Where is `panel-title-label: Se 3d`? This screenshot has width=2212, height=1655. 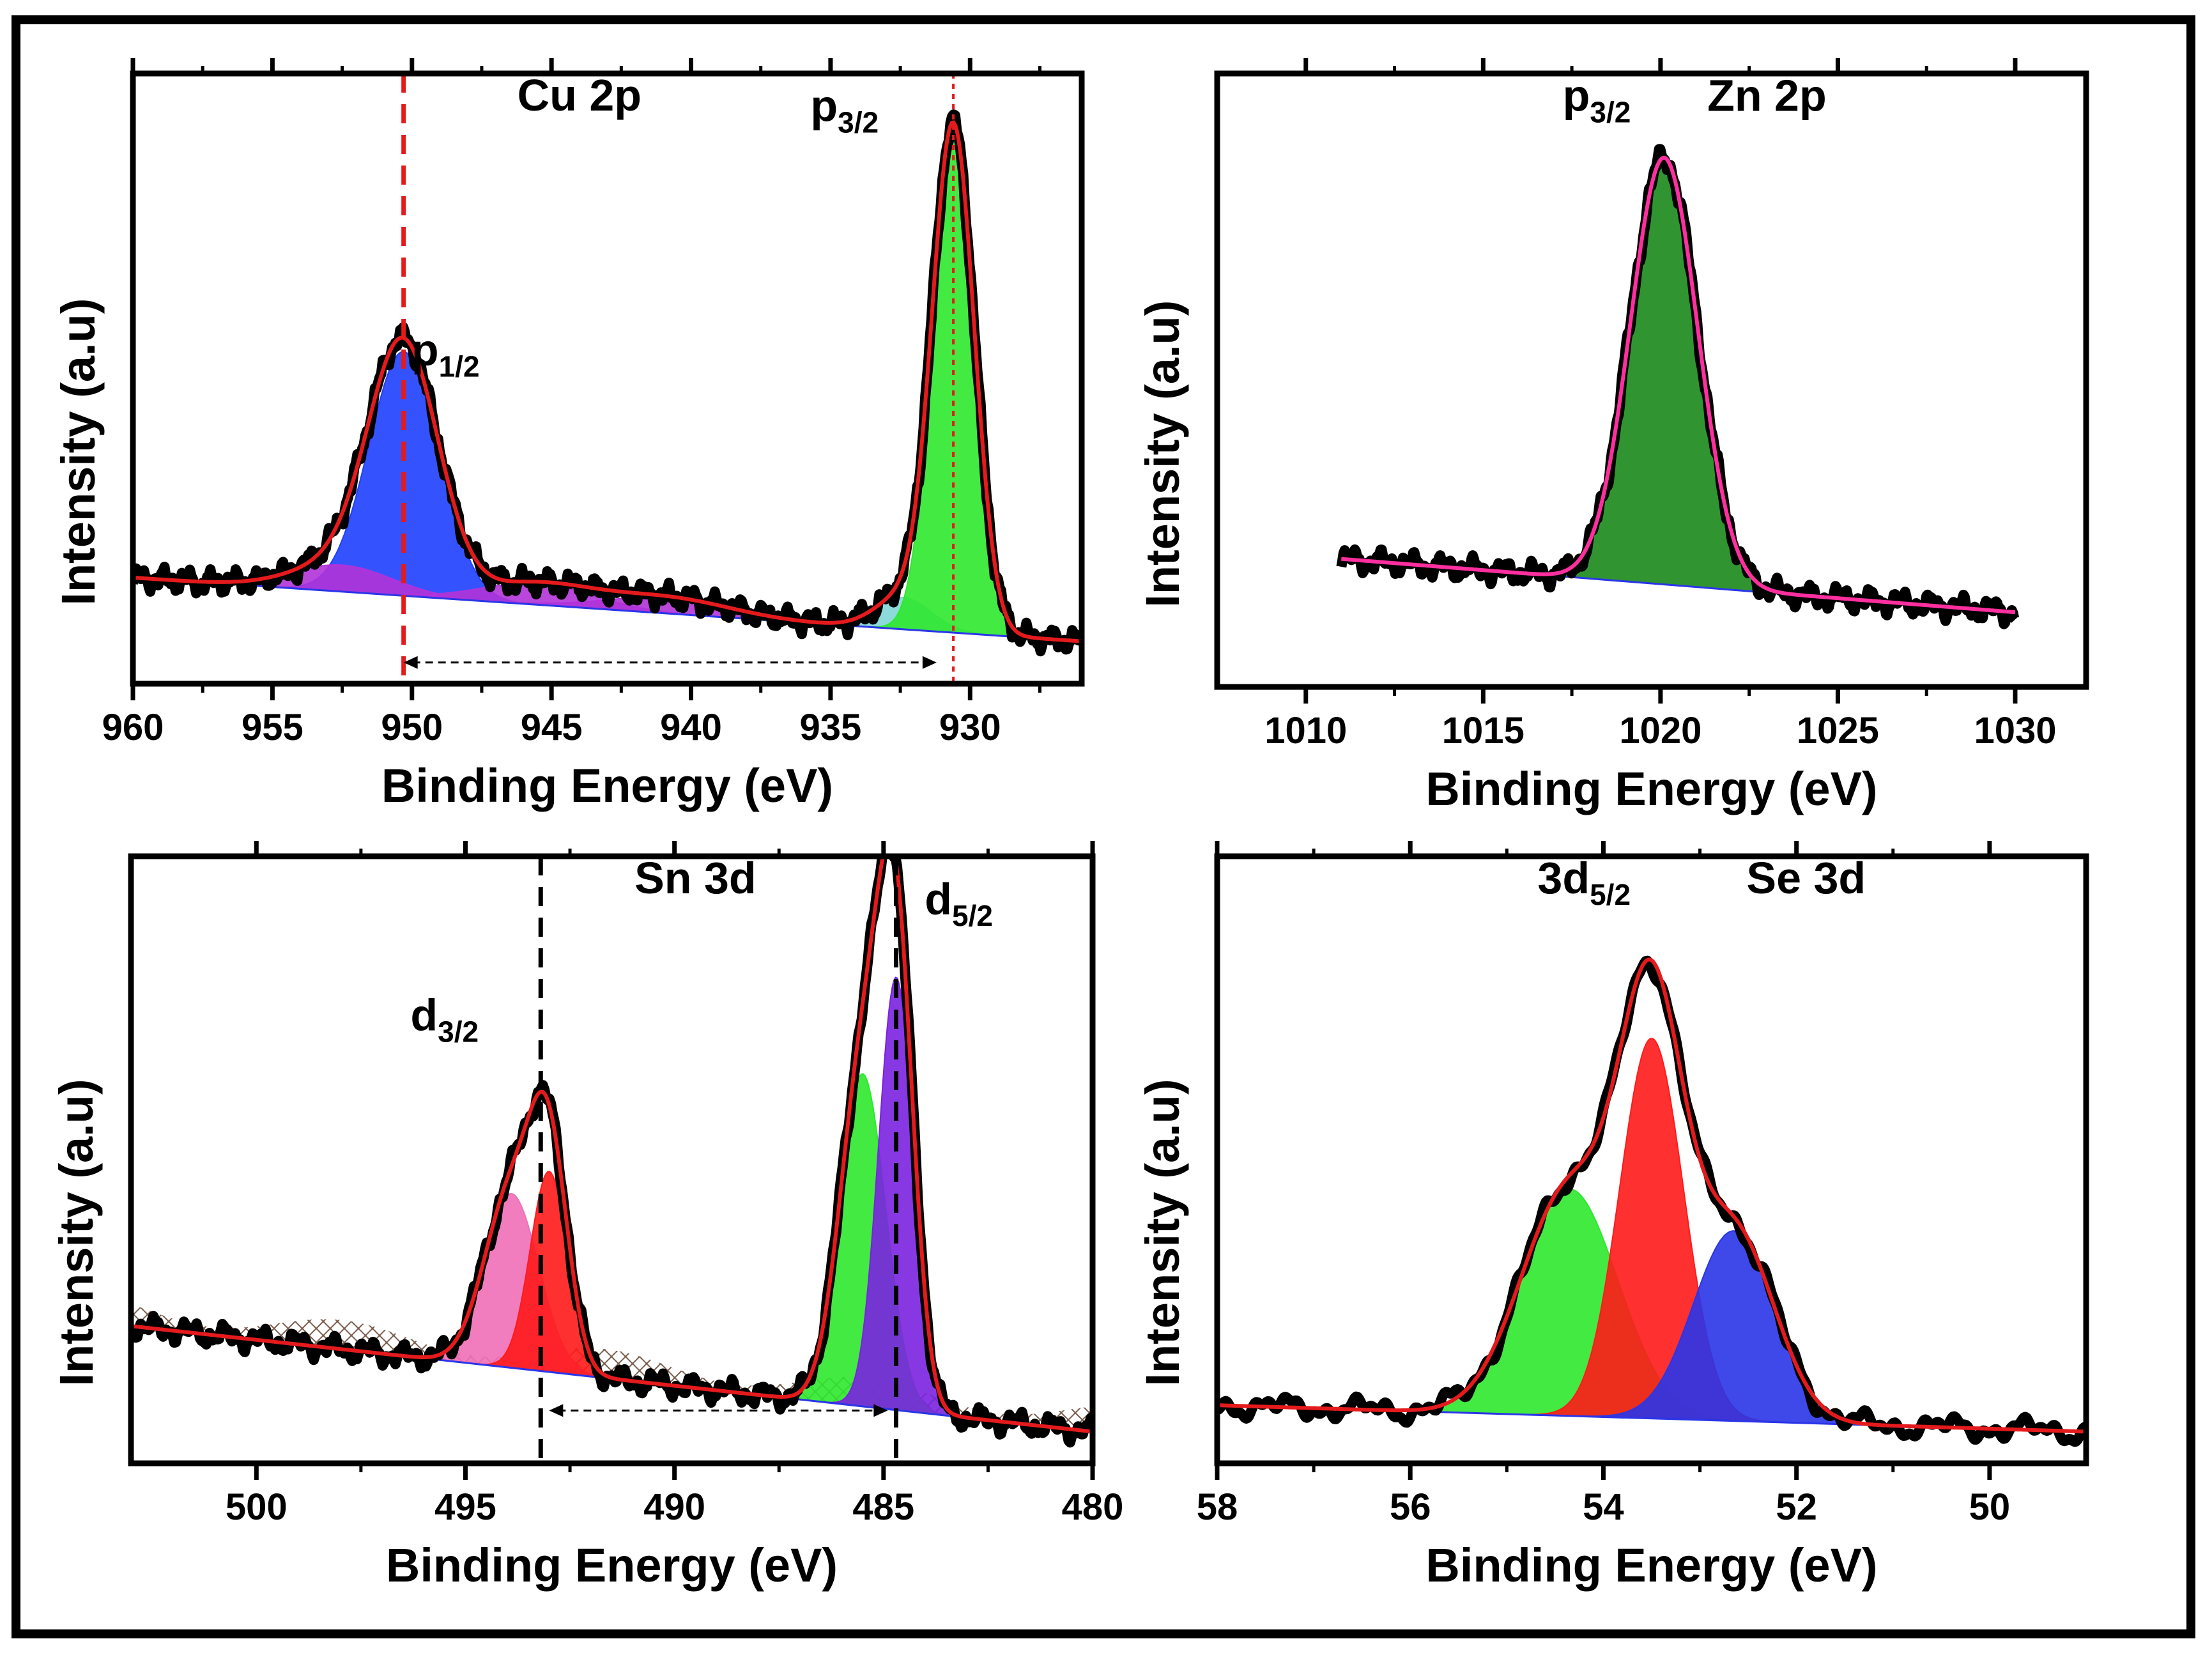 panel-title-label: Se 3d is located at coordinates (1806, 878).